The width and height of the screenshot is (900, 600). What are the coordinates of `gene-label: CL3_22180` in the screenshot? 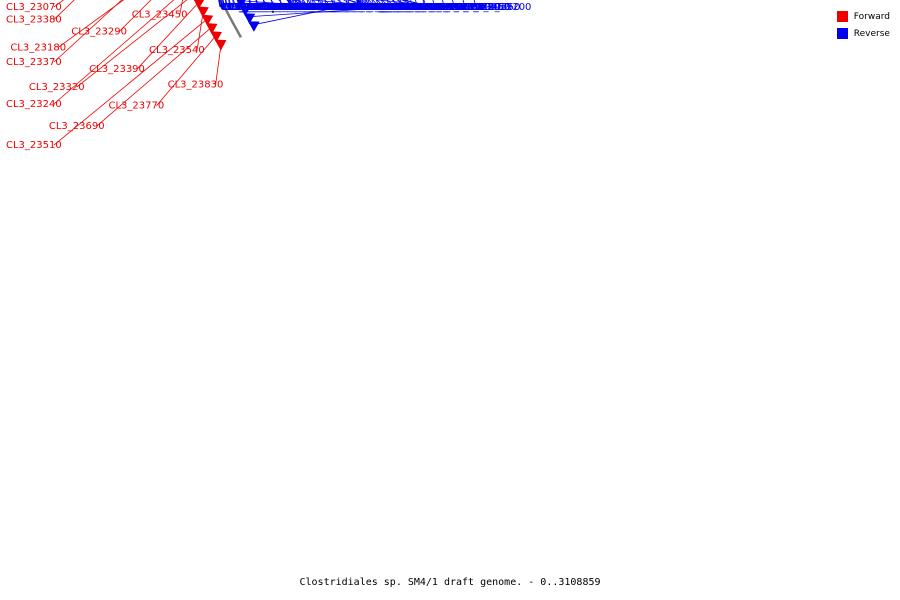 It's located at (313, 7).